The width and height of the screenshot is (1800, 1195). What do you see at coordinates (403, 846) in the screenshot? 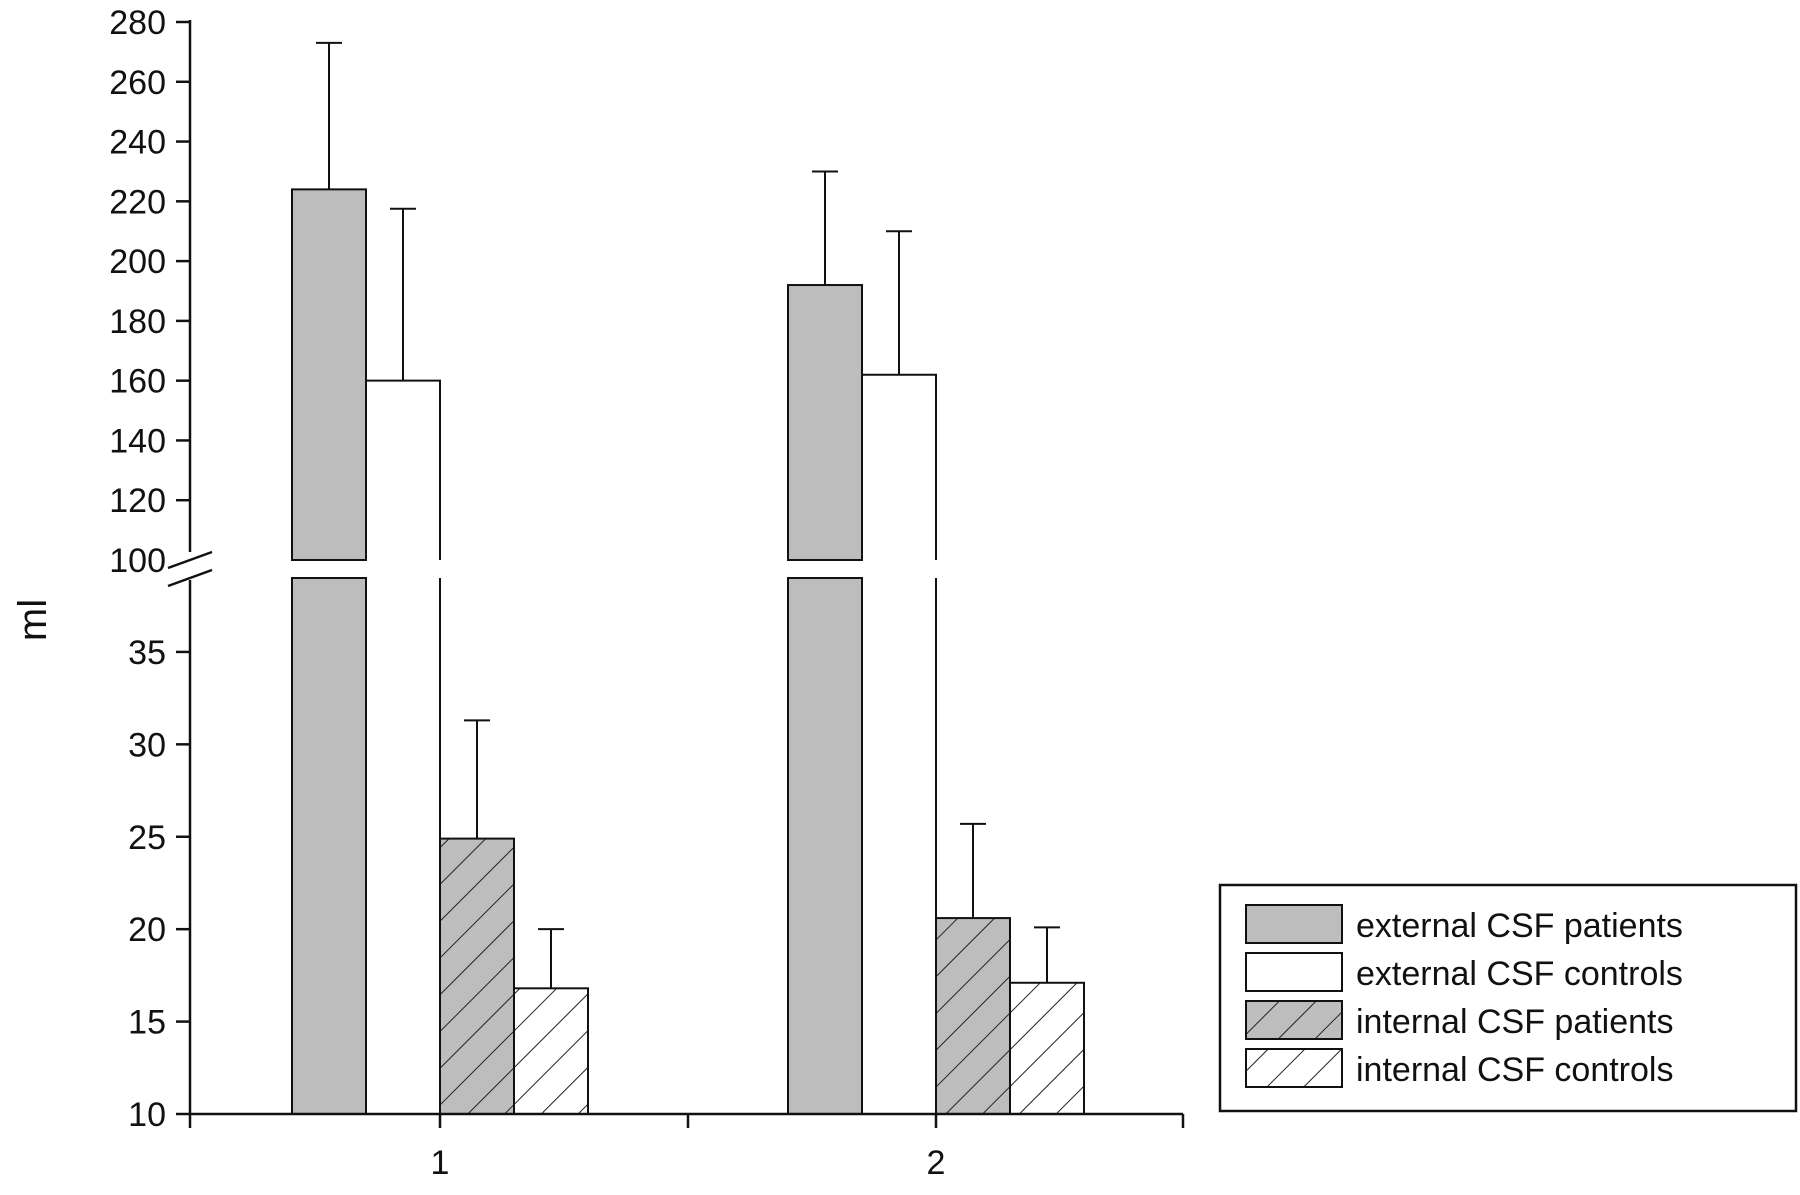
I see `bar-s1-c0-lower-fill` at bounding box center [403, 846].